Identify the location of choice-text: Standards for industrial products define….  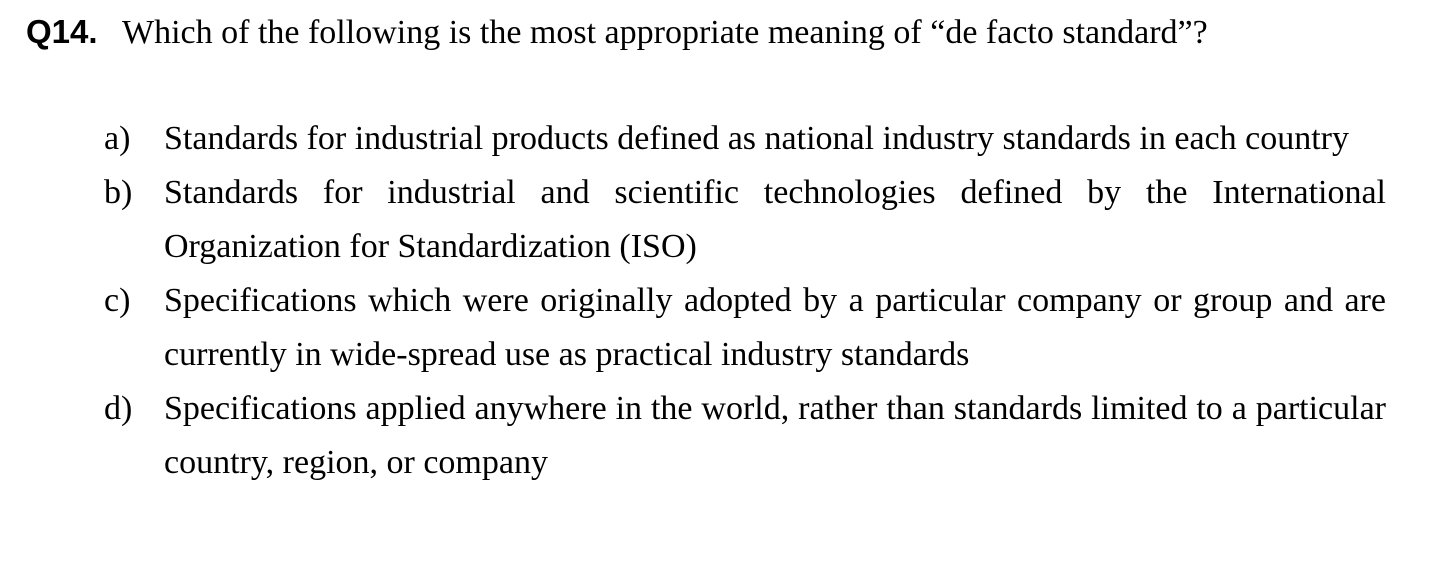
(756, 138).